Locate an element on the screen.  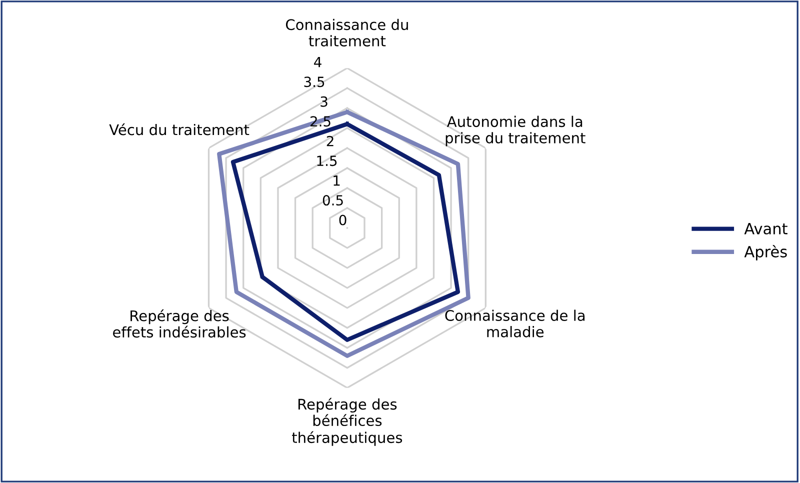
y-tick-label: 3 is located at coordinates (324, 101).